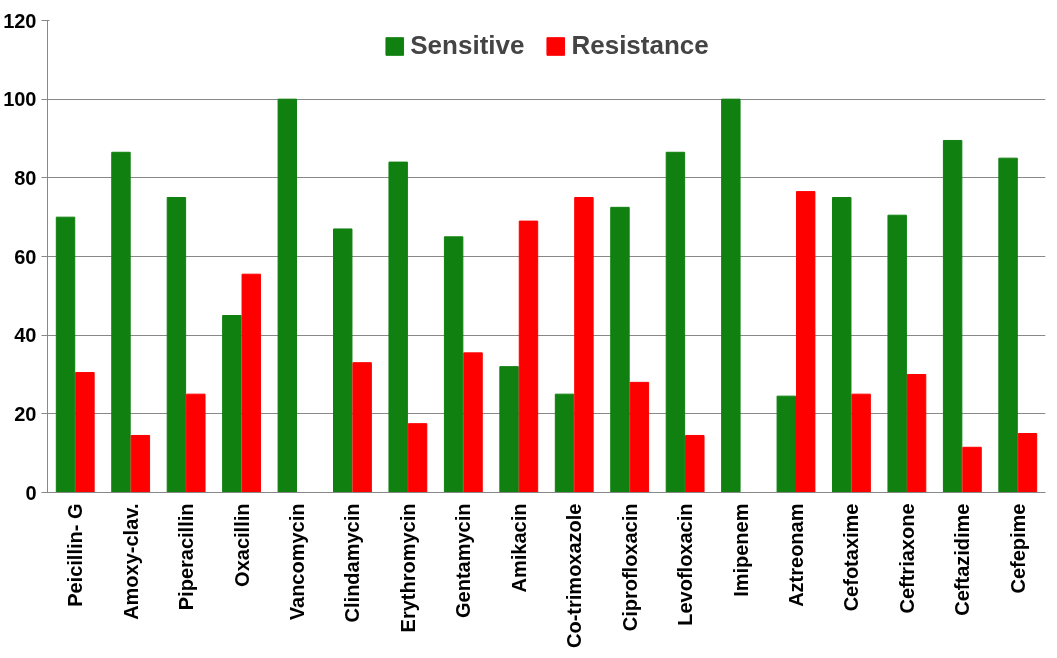  I want to click on x-tick-label: Levofloxacin, so click(685, 564).